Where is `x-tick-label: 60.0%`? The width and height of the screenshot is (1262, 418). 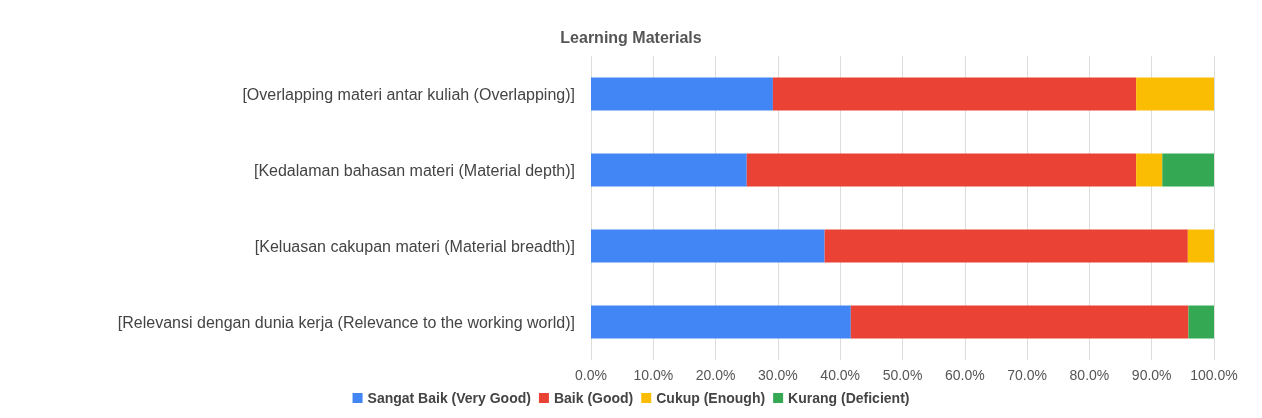
x-tick-label: 60.0% is located at coordinates (964, 375).